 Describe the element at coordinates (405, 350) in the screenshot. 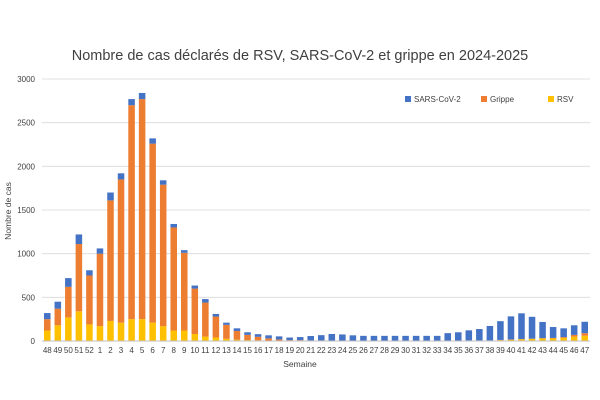

I see `x-tick-label: 30` at that location.